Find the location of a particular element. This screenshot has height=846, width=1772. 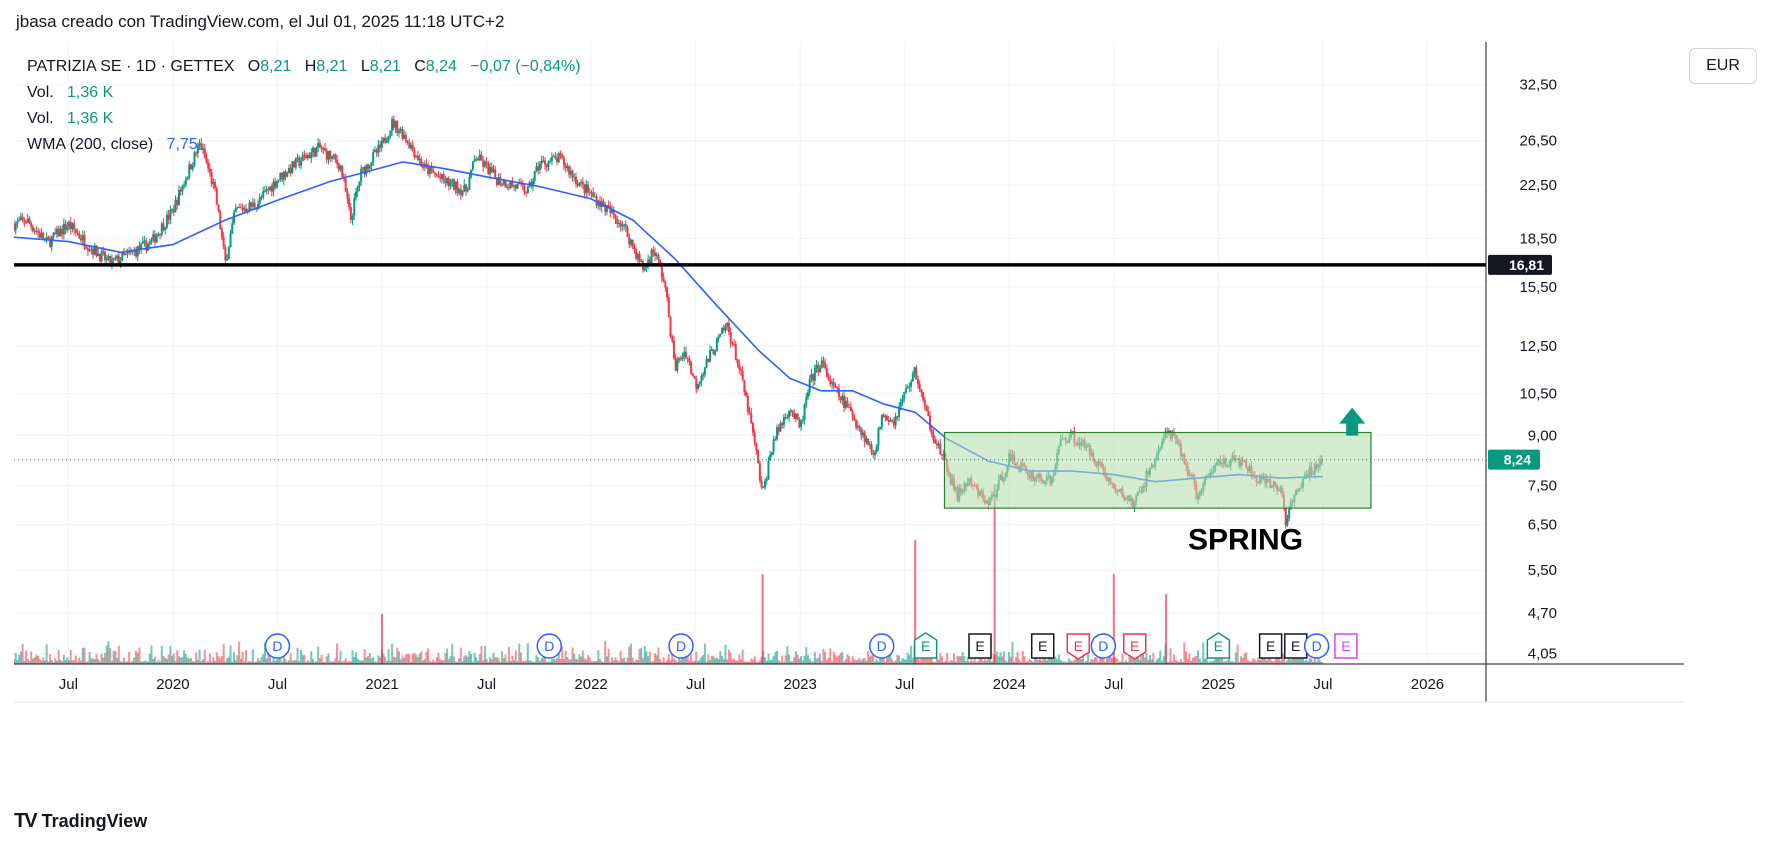

event-marker-earnings-future: E is located at coordinates (1346, 646).